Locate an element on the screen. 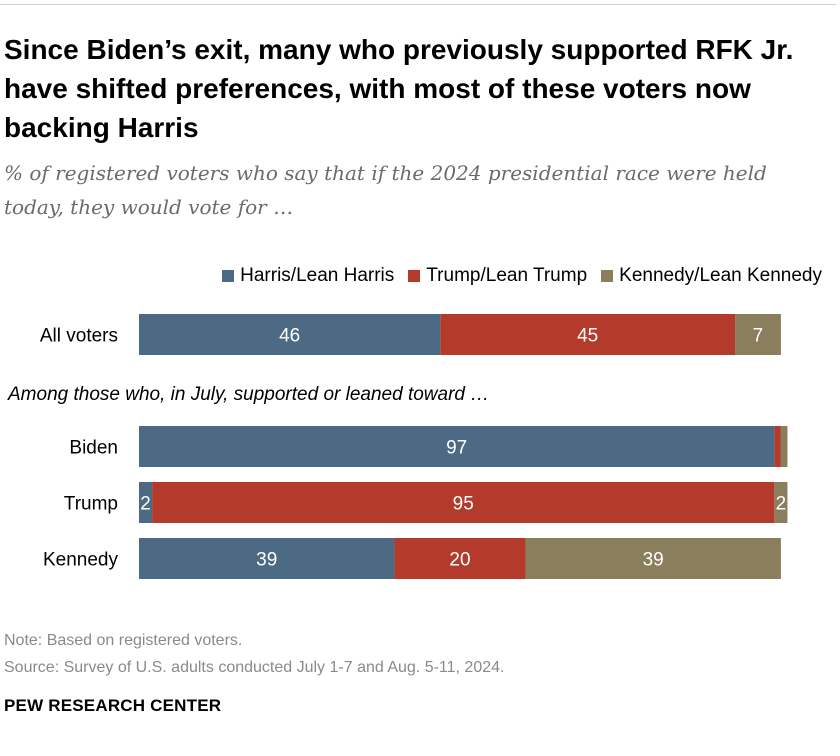 The height and width of the screenshot is (756, 840). data-label-all-voters-harris: 46 is located at coordinates (289, 336).